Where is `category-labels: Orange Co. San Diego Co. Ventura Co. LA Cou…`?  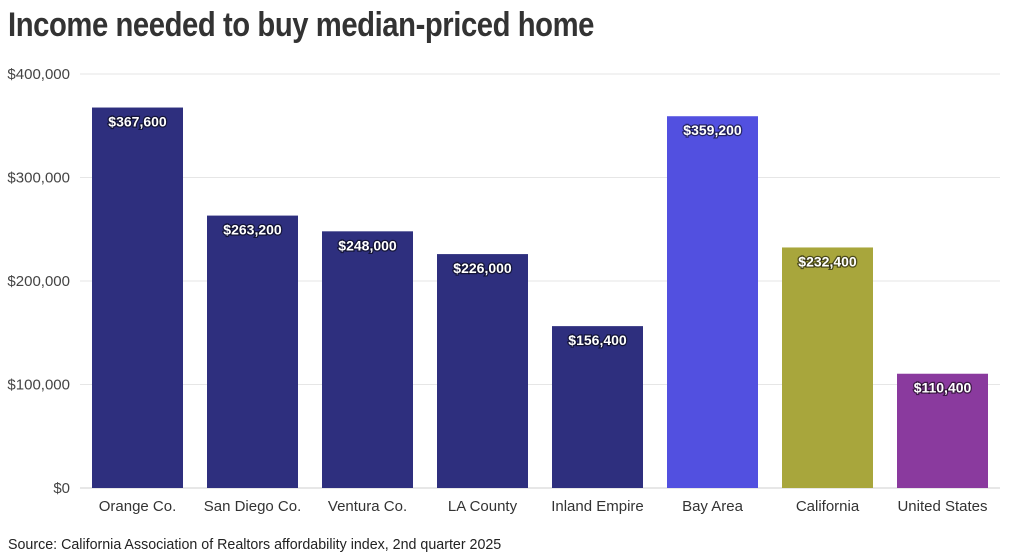 category-labels: Orange Co. San Diego Co. Ventura Co. LA Cou… is located at coordinates (543, 506).